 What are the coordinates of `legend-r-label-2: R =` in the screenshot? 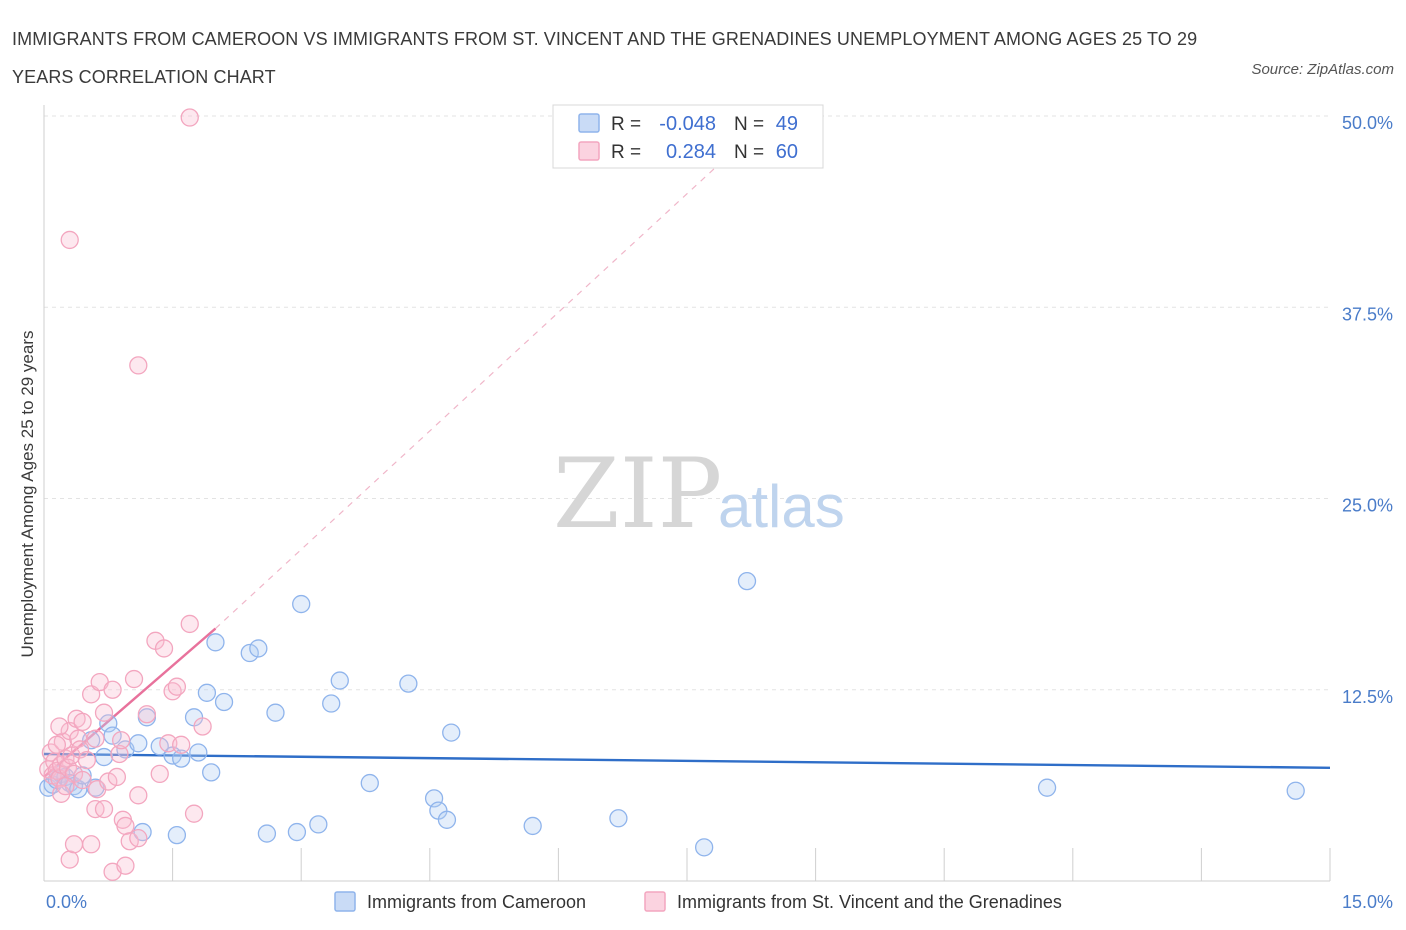 It's located at (626, 152).